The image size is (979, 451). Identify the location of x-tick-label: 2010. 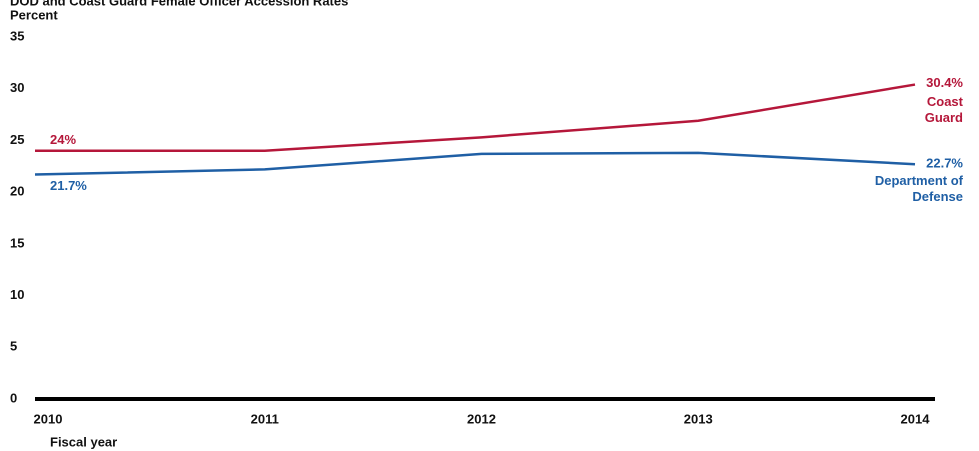
(48, 418).